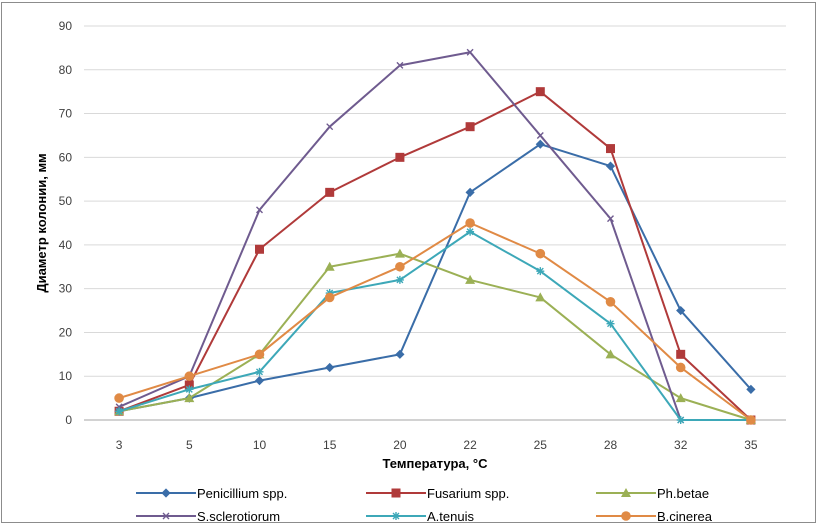  I want to click on y-tick-label: 60, so click(66, 157).